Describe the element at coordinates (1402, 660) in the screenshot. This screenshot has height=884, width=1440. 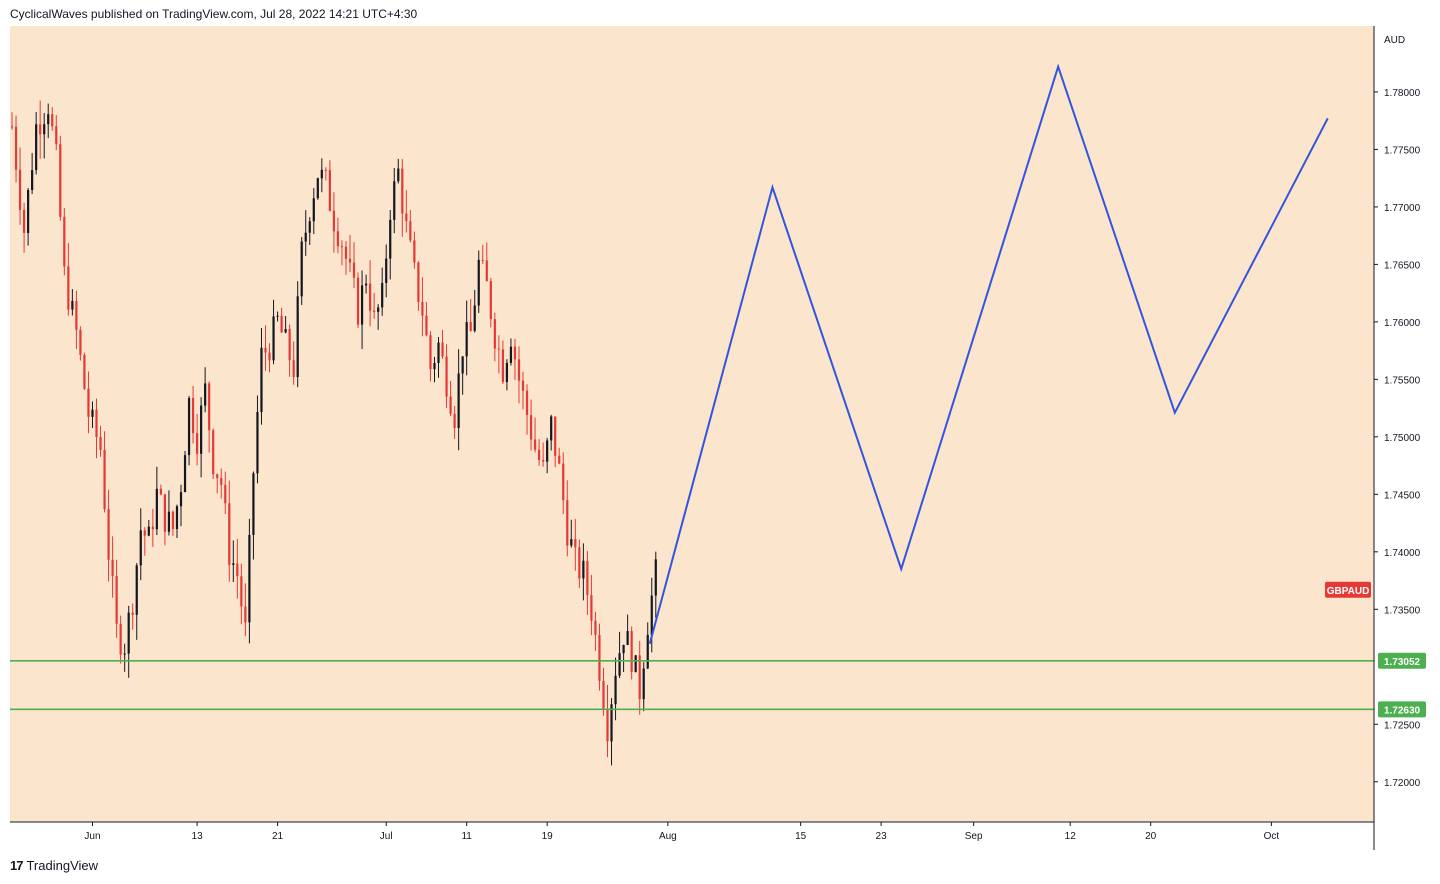
I see `level-price-badge: 1.73052` at that location.